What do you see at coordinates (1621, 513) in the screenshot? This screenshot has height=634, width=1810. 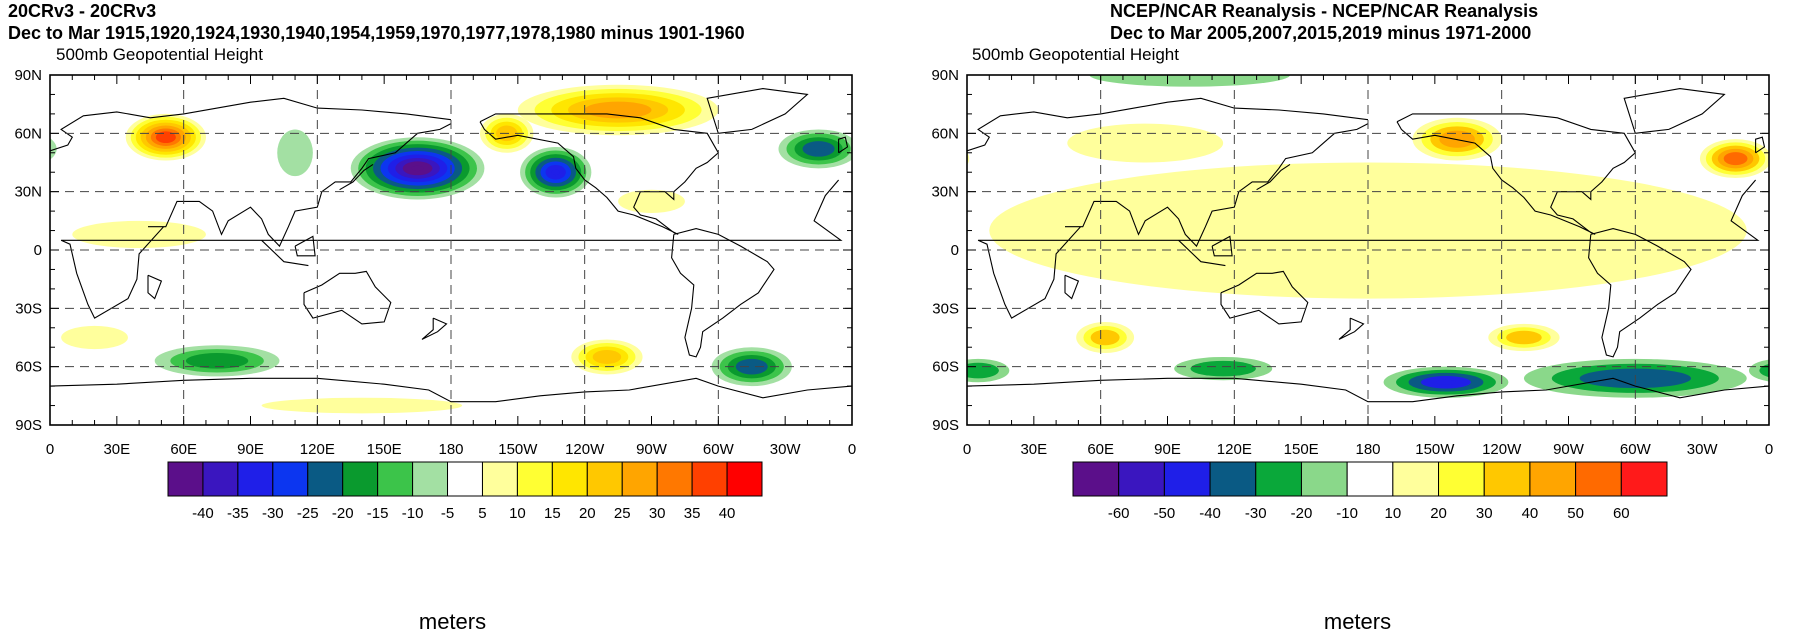 I see `colorbar-tick-label: 60` at bounding box center [1621, 513].